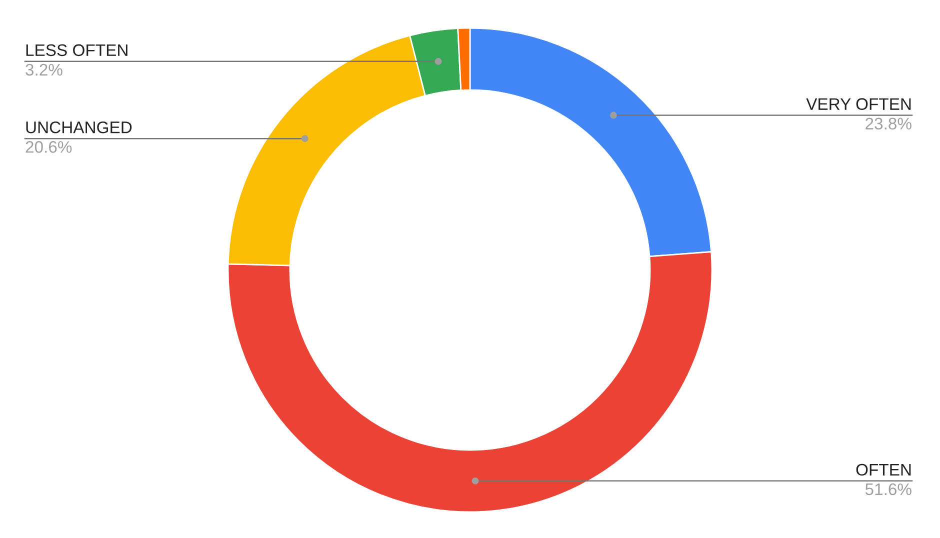 The image size is (940, 538). I want to click on slice-label: OFTEN, so click(883, 470).